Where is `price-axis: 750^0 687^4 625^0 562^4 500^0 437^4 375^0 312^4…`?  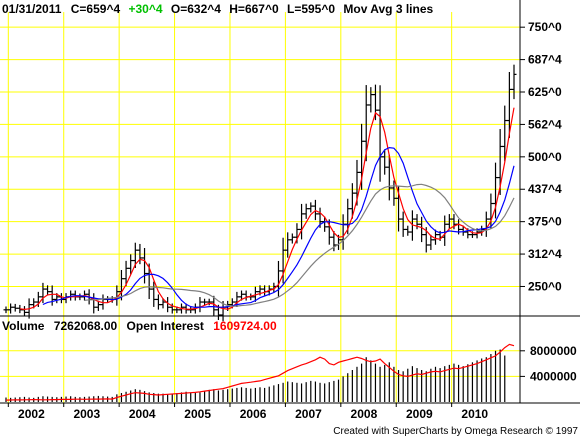
price-axis: 750^0 687^4 625^0 562^4 500^0 437^4 375^0 312^4… is located at coordinates (541, 156).